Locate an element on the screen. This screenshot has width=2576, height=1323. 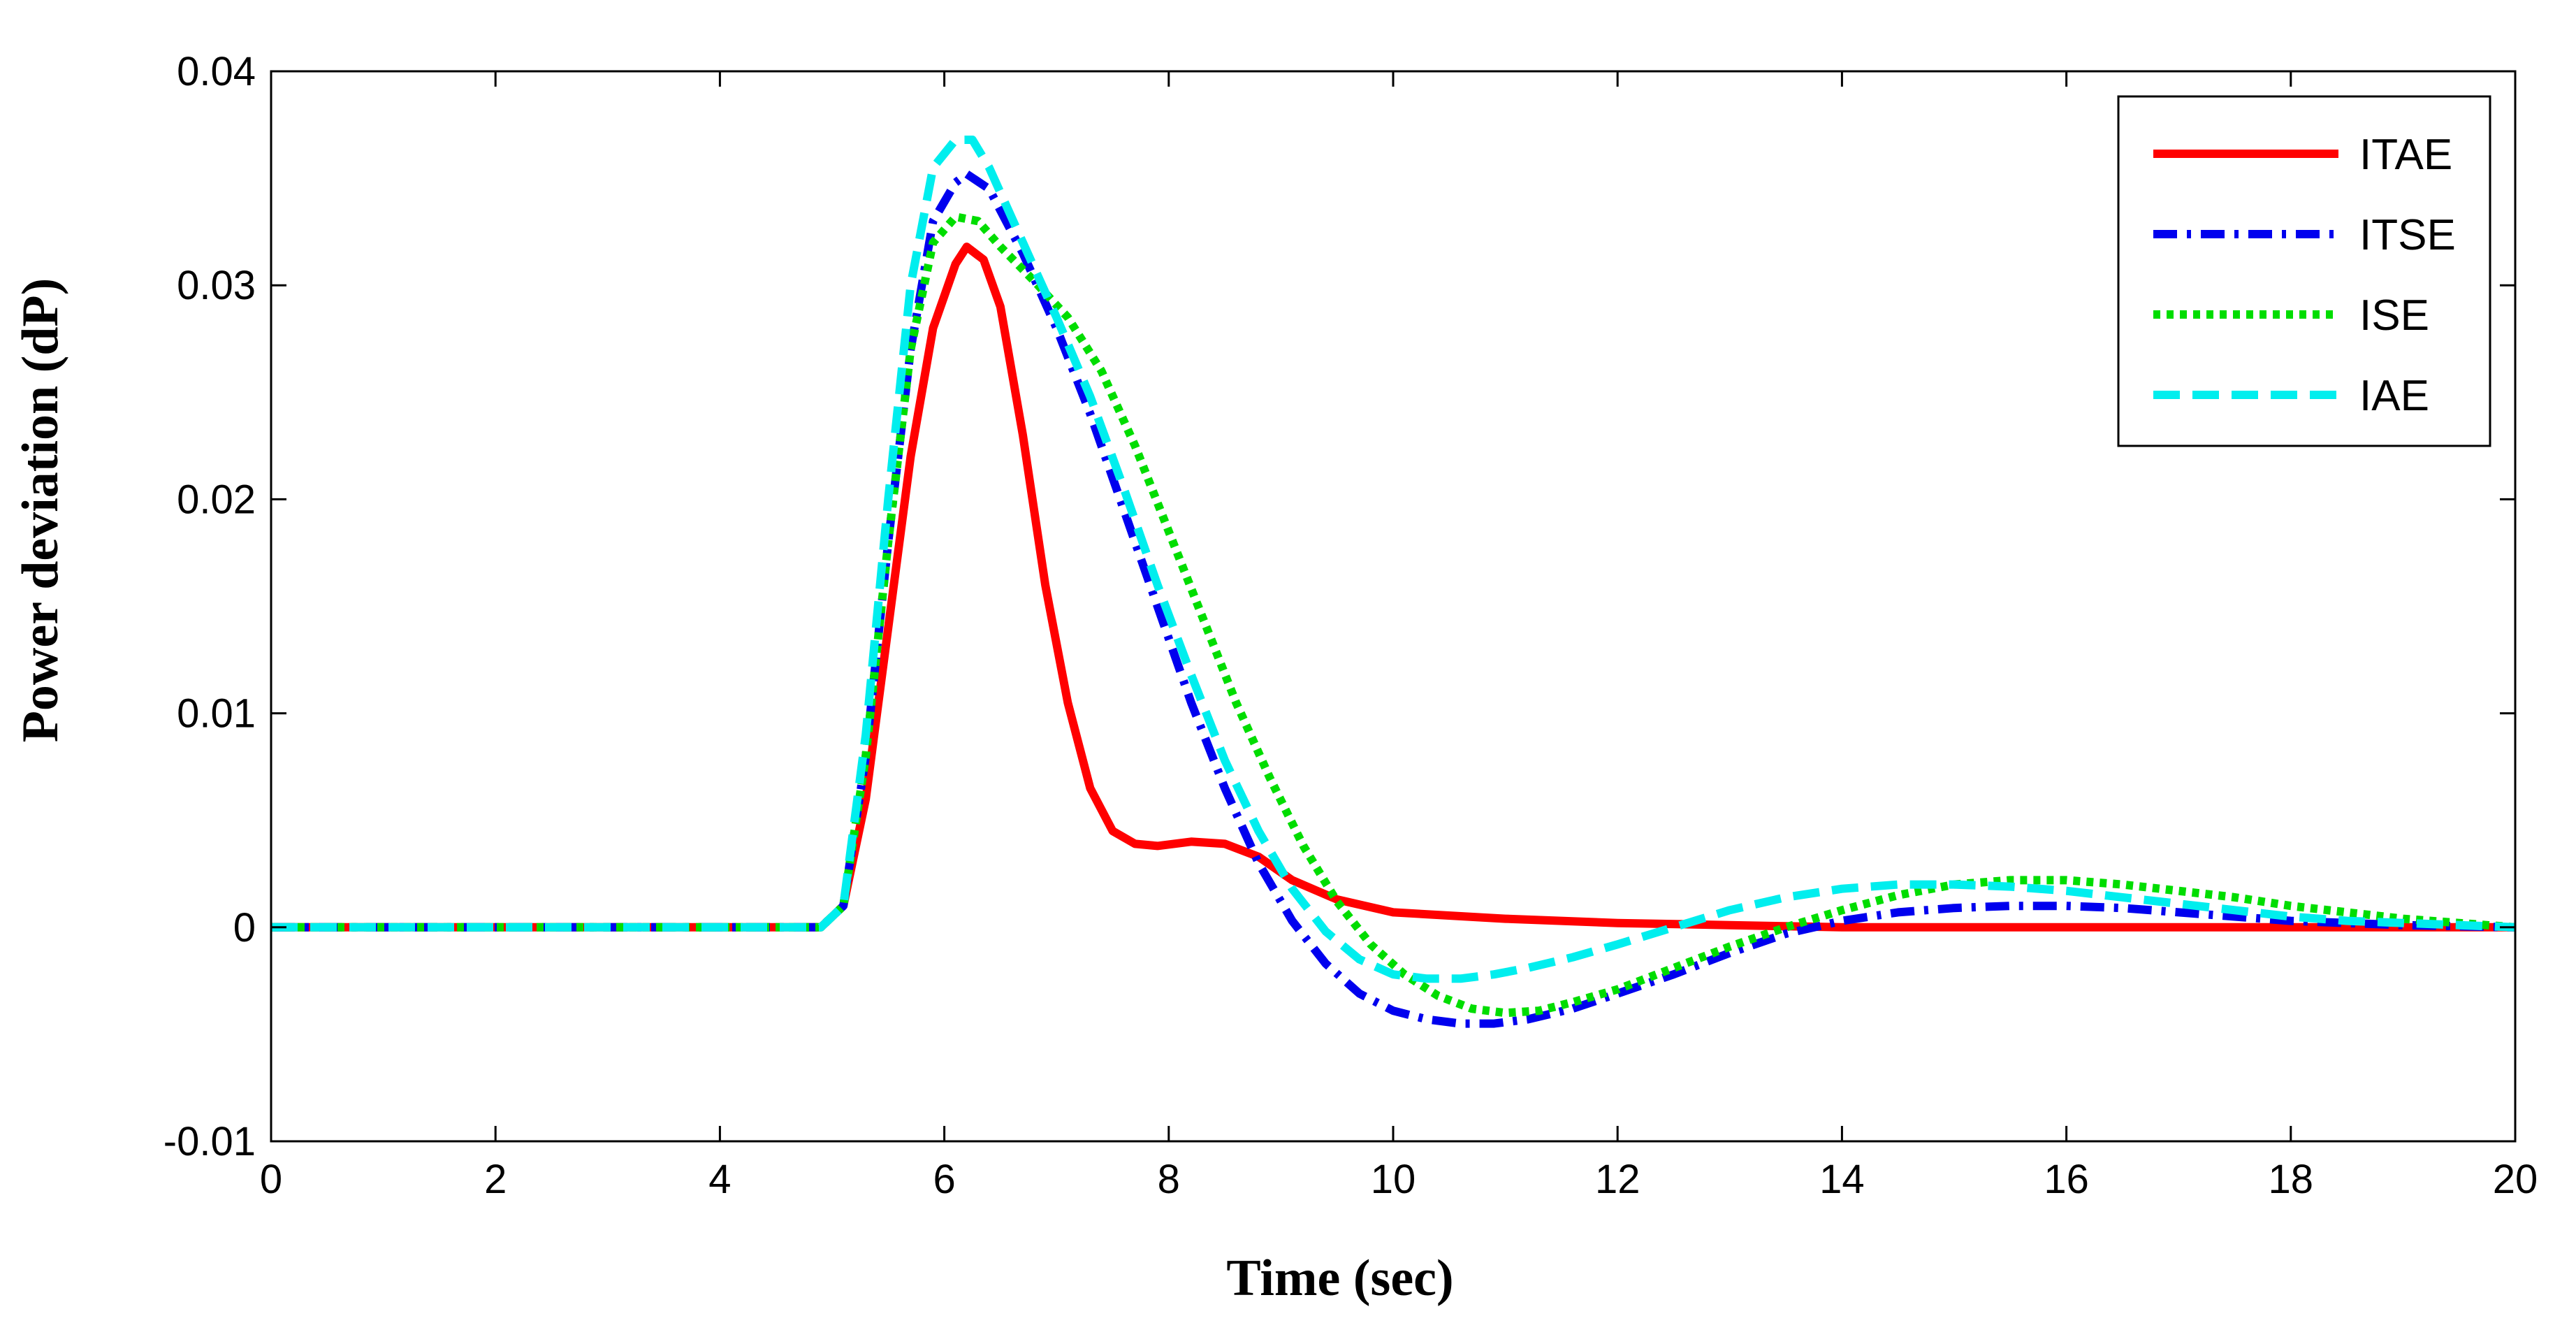
legend-label-iae: IAE is located at coordinates (2394, 396).